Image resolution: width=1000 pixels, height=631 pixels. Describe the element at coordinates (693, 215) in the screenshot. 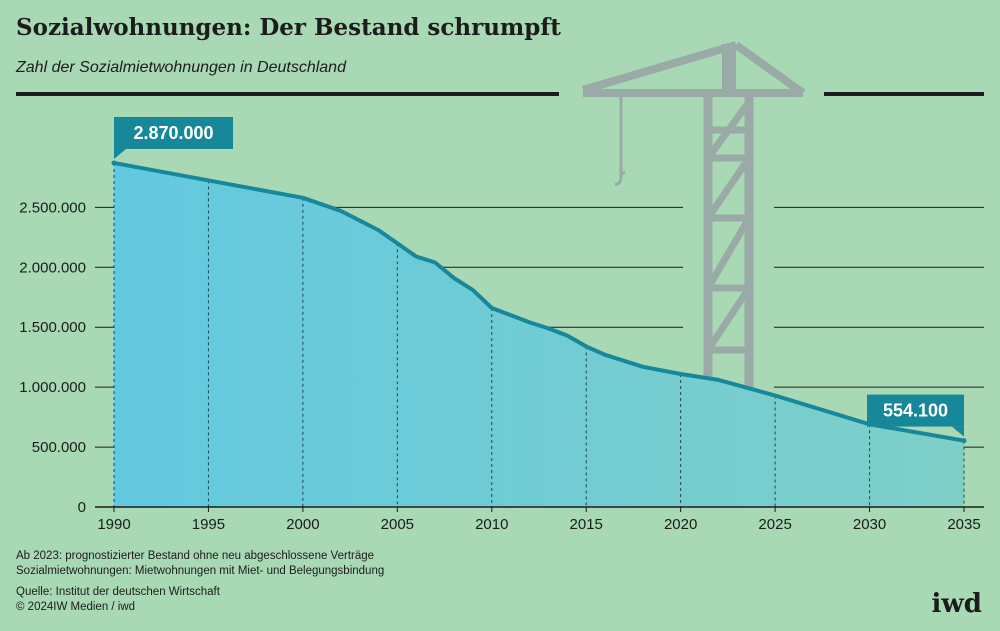

I see `crane-illustration` at that location.